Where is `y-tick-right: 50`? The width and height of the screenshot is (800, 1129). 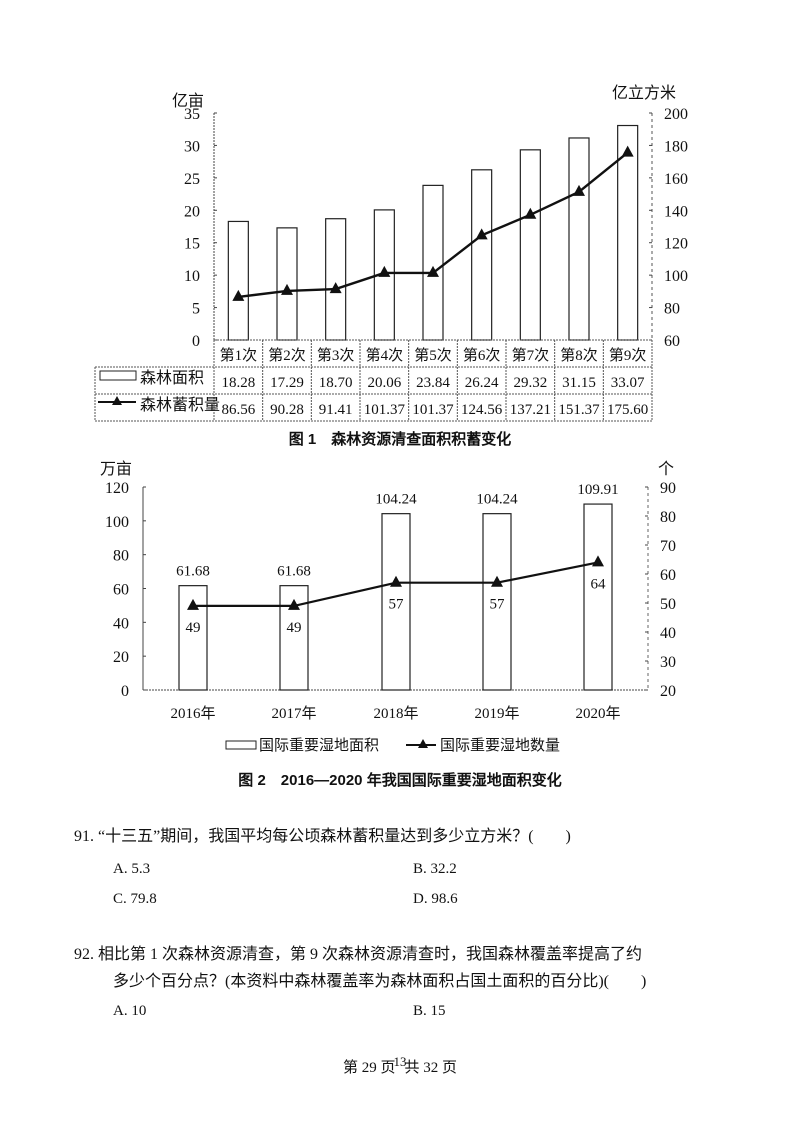 y-tick-right: 50 is located at coordinates (668, 604).